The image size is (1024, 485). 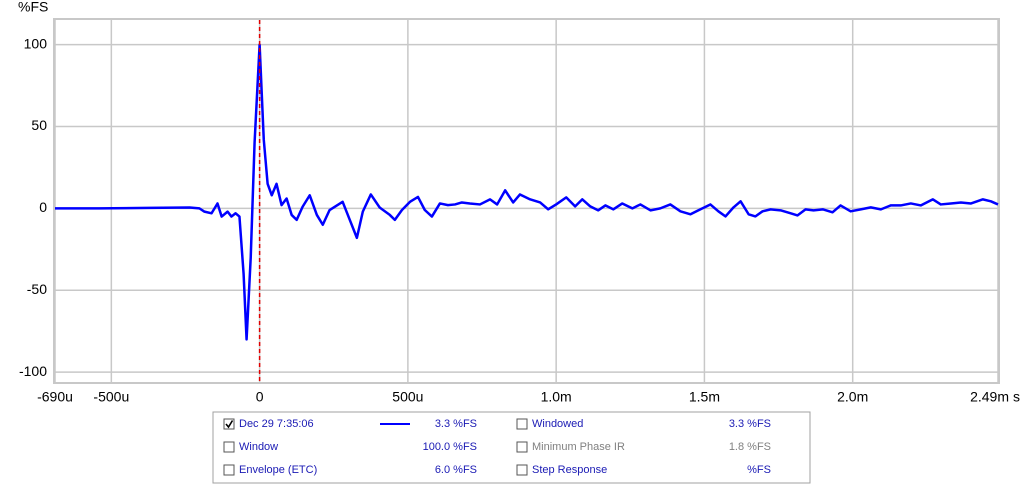 What do you see at coordinates (33, 371) in the screenshot?
I see `y-tick-label: -100` at bounding box center [33, 371].